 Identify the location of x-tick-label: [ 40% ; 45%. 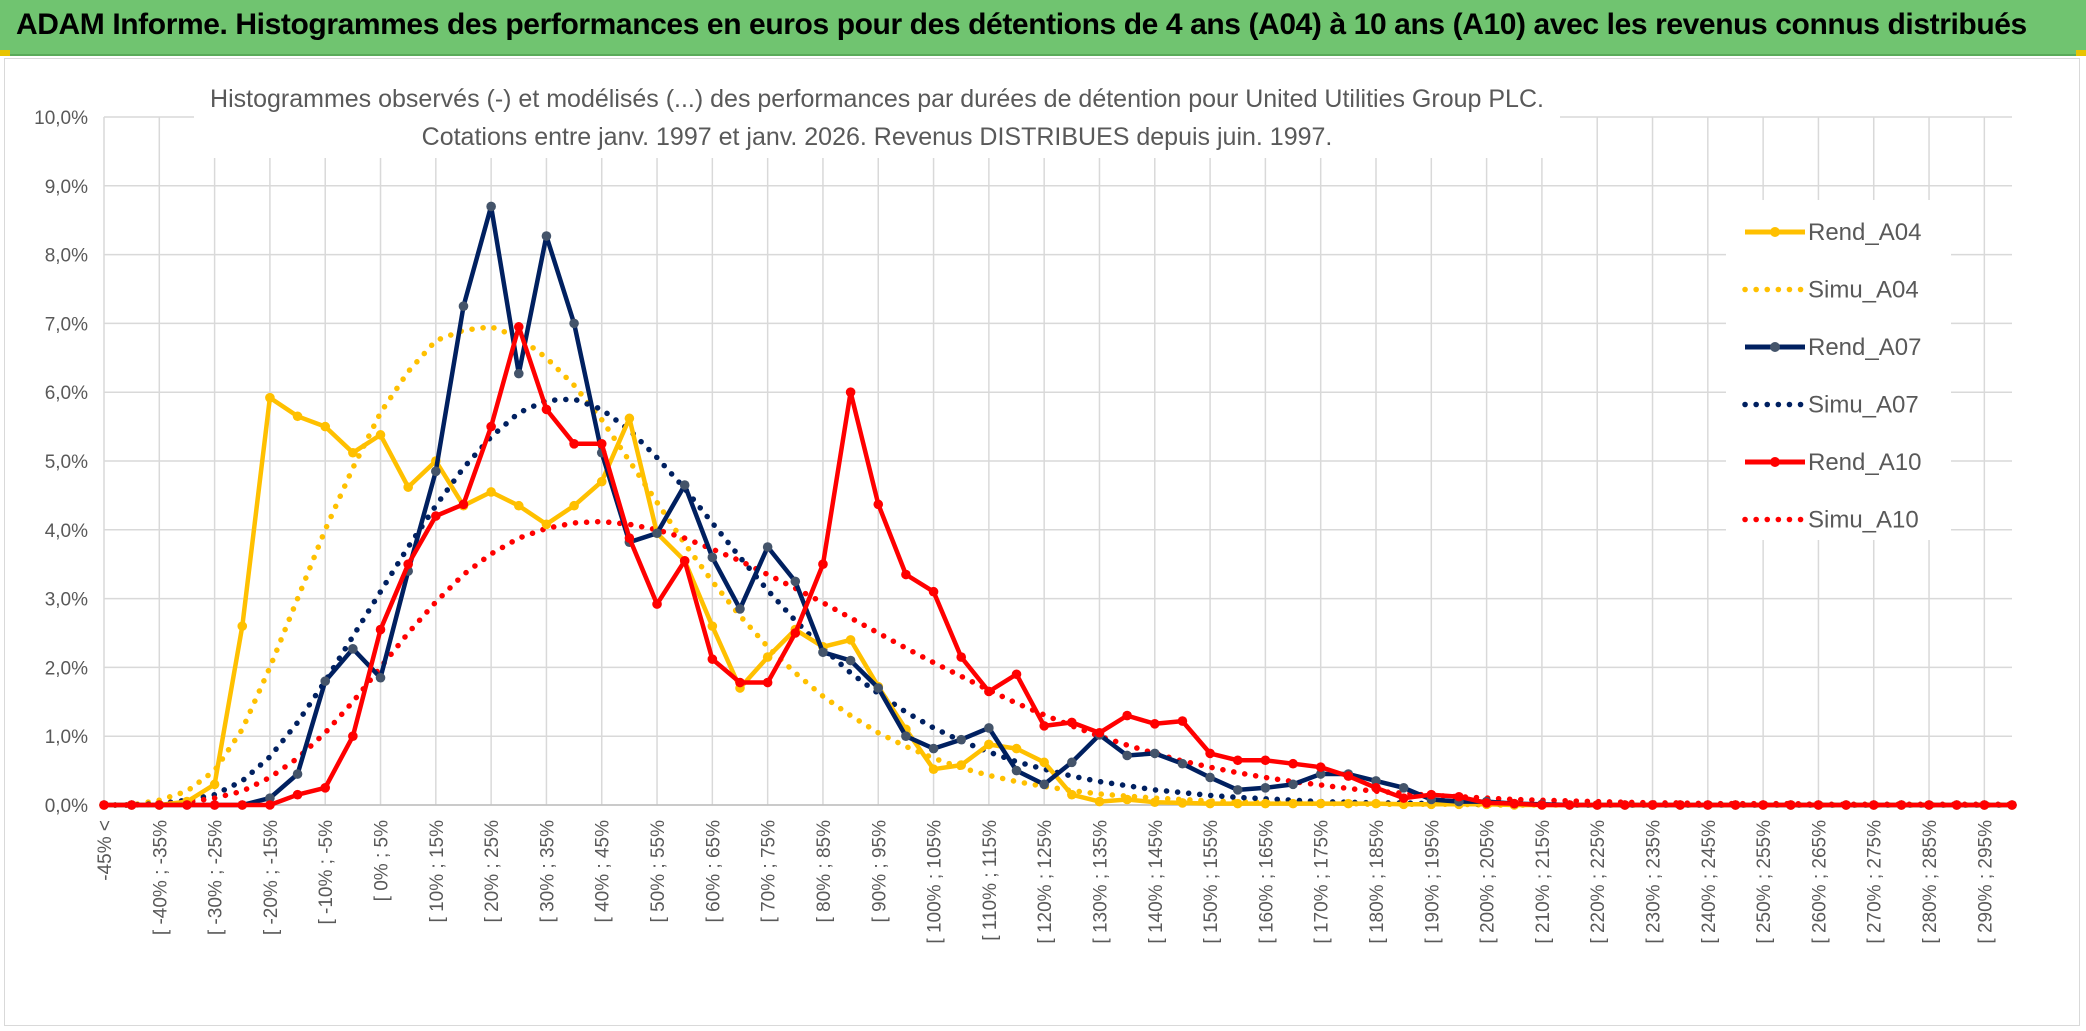
(603, 871).